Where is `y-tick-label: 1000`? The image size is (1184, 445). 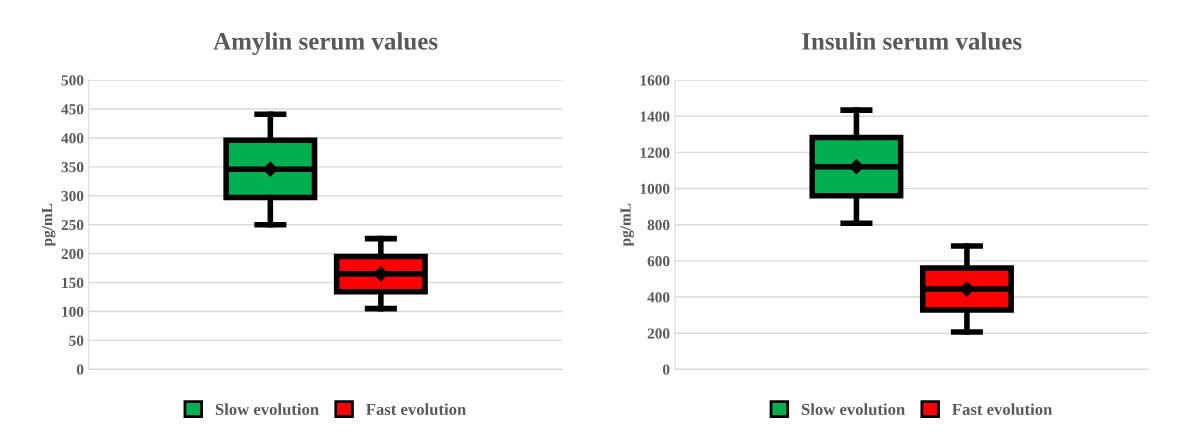
y-tick-label: 1000 is located at coordinates (655, 189).